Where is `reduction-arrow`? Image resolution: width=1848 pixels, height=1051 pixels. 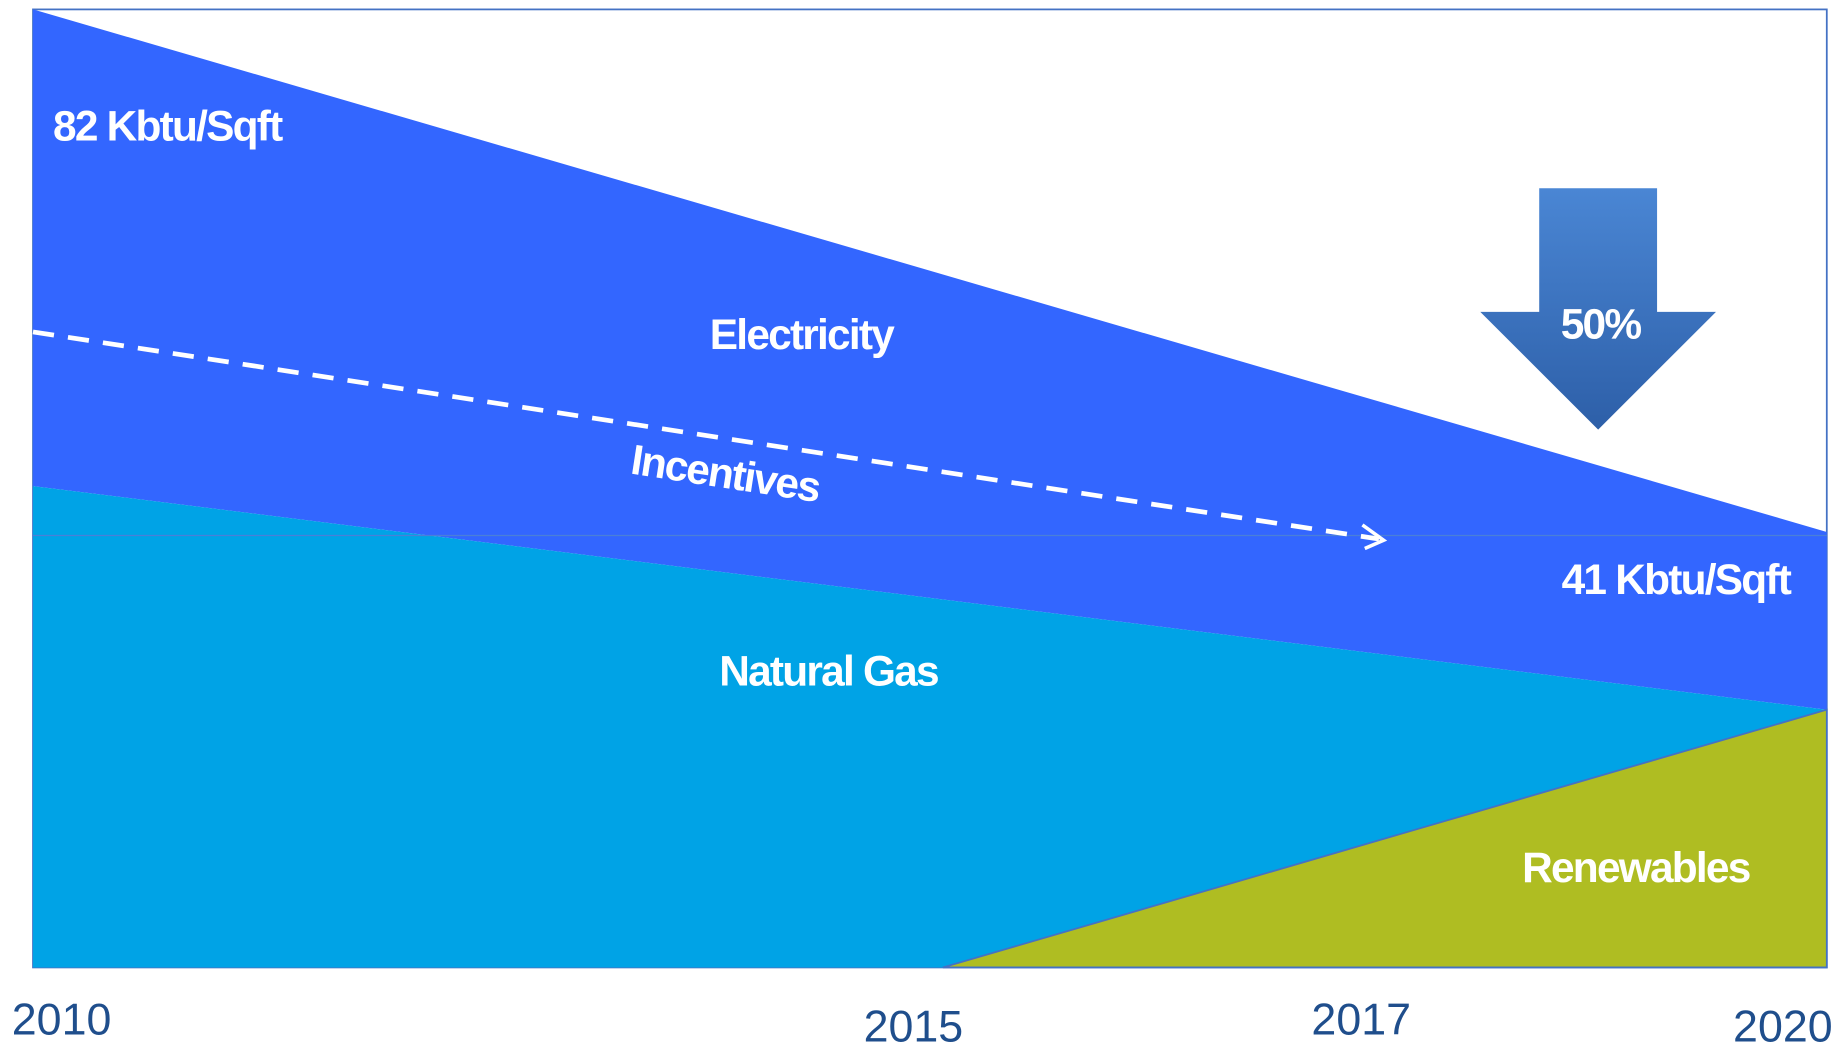 reduction-arrow is located at coordinates (1598, 309).